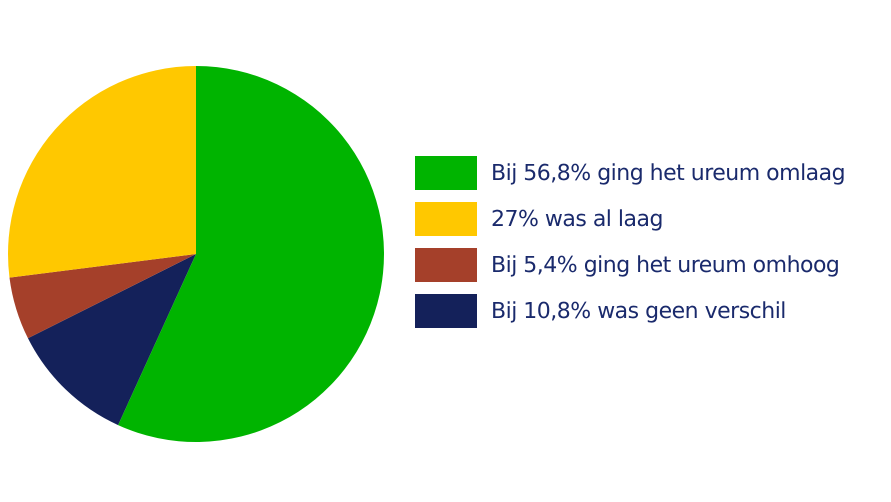  I want to click on legend-label: Bij 56,8% ging het ureum omlaag, so click(668, 173).